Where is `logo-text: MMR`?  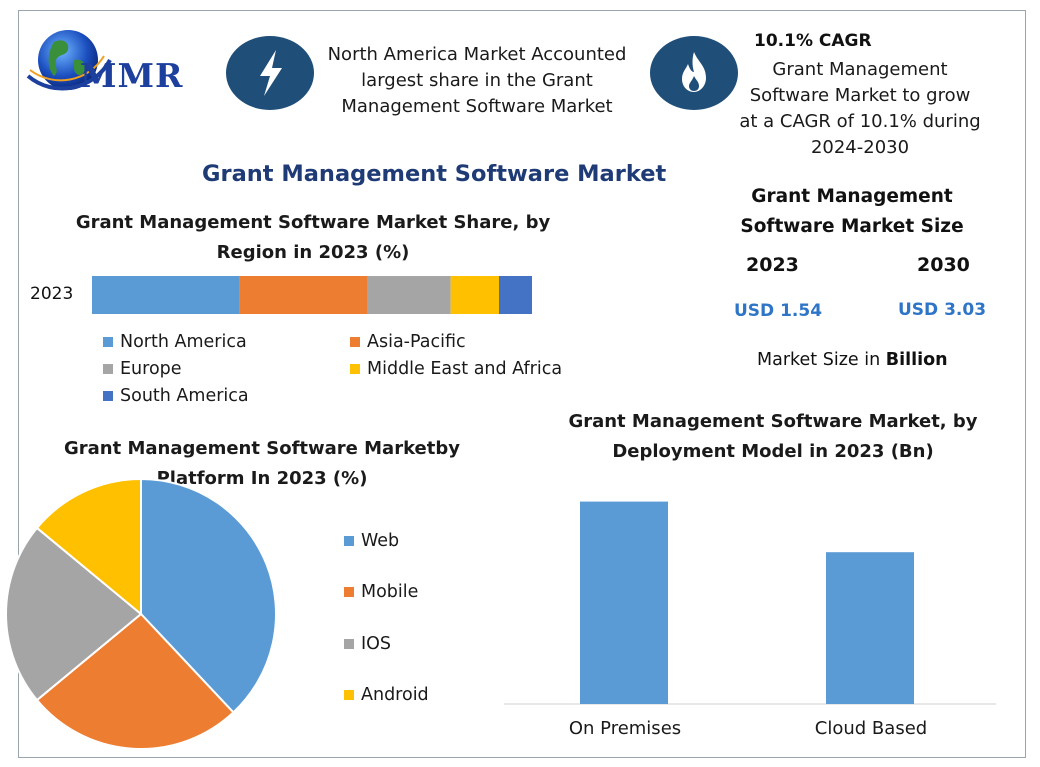
logo-text: MMR is located at coordinates (132, 75).